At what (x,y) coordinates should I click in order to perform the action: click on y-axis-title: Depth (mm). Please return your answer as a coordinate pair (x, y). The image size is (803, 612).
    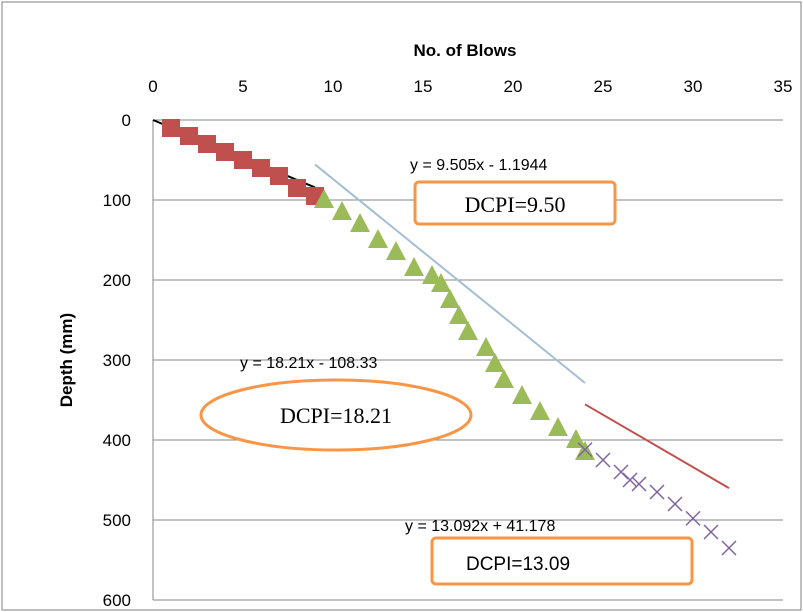
    Looking at the image, I should click on (66, 360).